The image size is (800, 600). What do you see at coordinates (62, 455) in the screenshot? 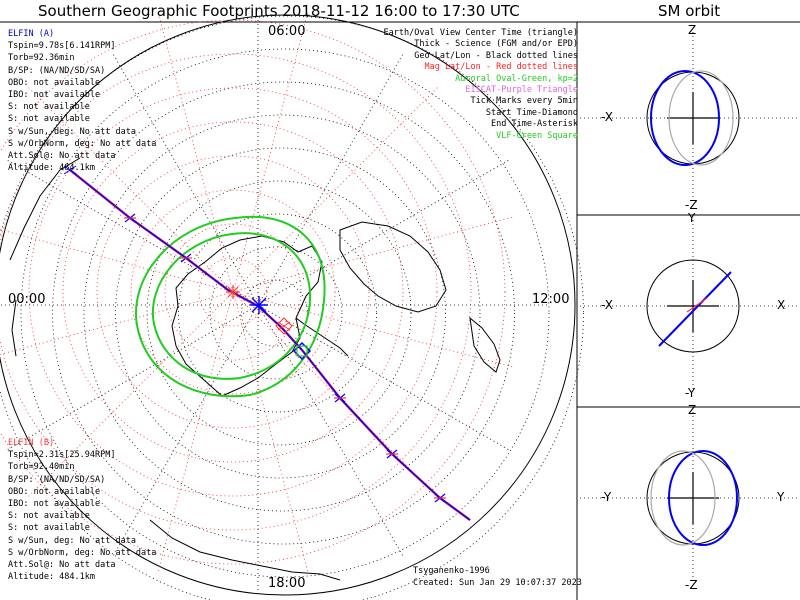
I see `elfin-b-info-line: Tspin=2.31s[25.94RPM]` at bounding box center [62, 455].